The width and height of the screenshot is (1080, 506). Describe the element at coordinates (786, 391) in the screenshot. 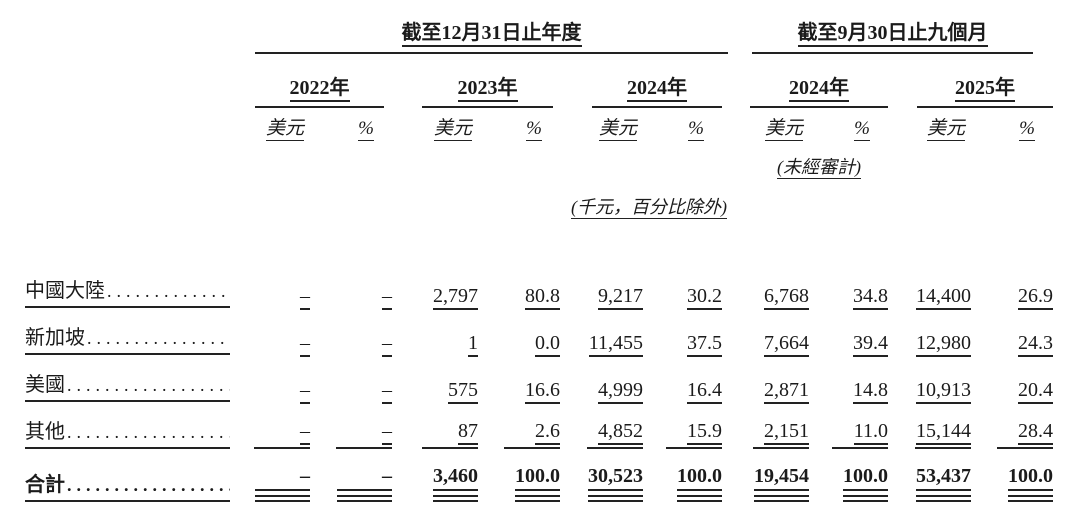

I see `value-cell: 2,871` at that location.